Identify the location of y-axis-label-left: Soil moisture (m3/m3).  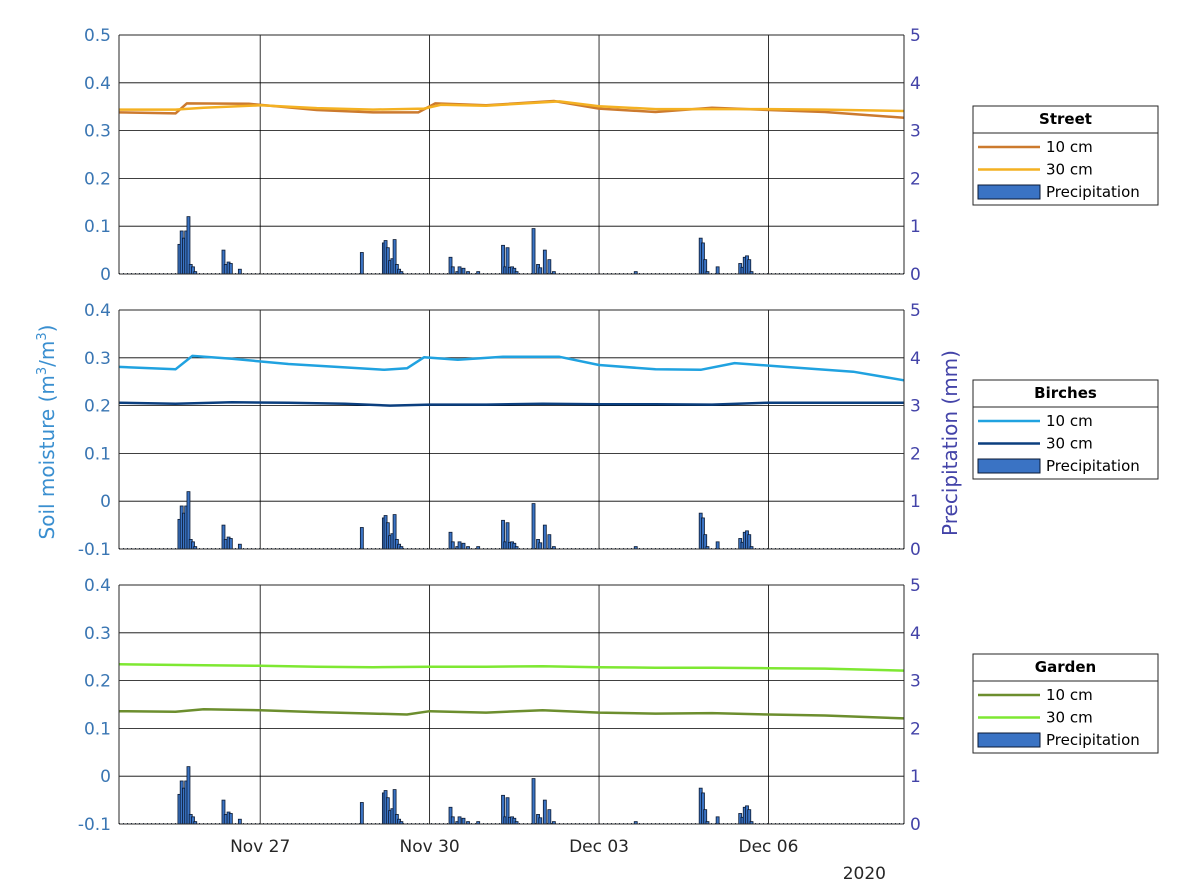
(47, 432).